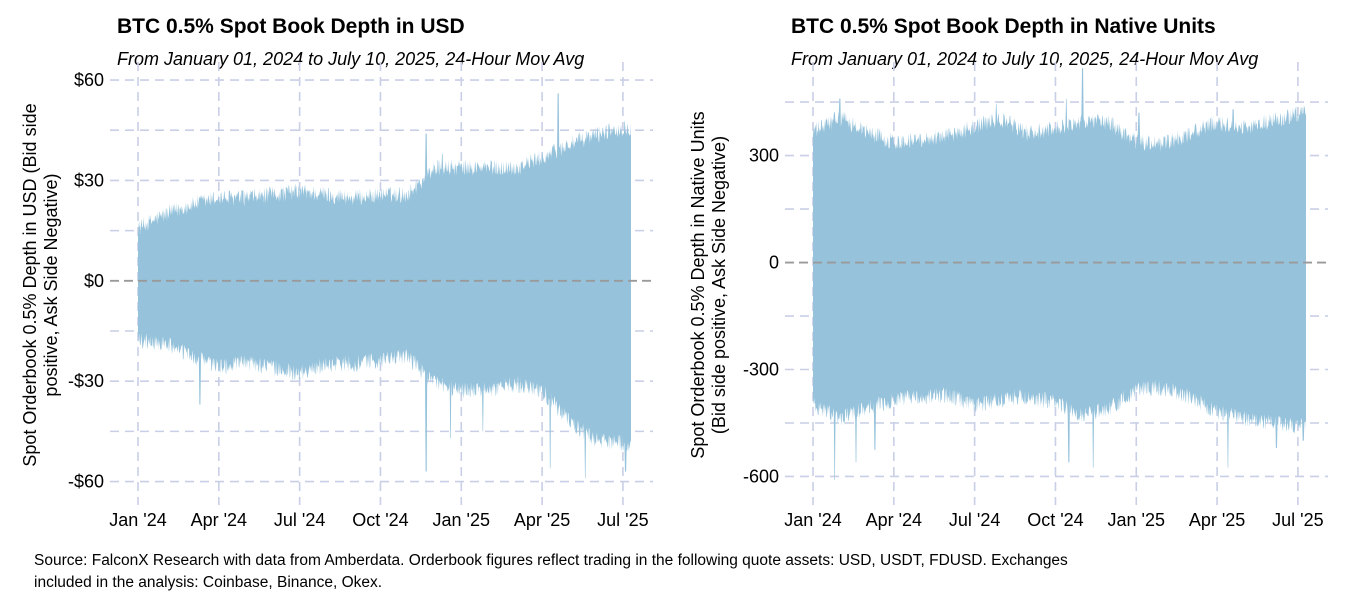 The width and height of the screenshot is (1350, 600). Describe the element at coordinates (764, 156) in the screenshot. I see `y-tick-label: 300` at that location.